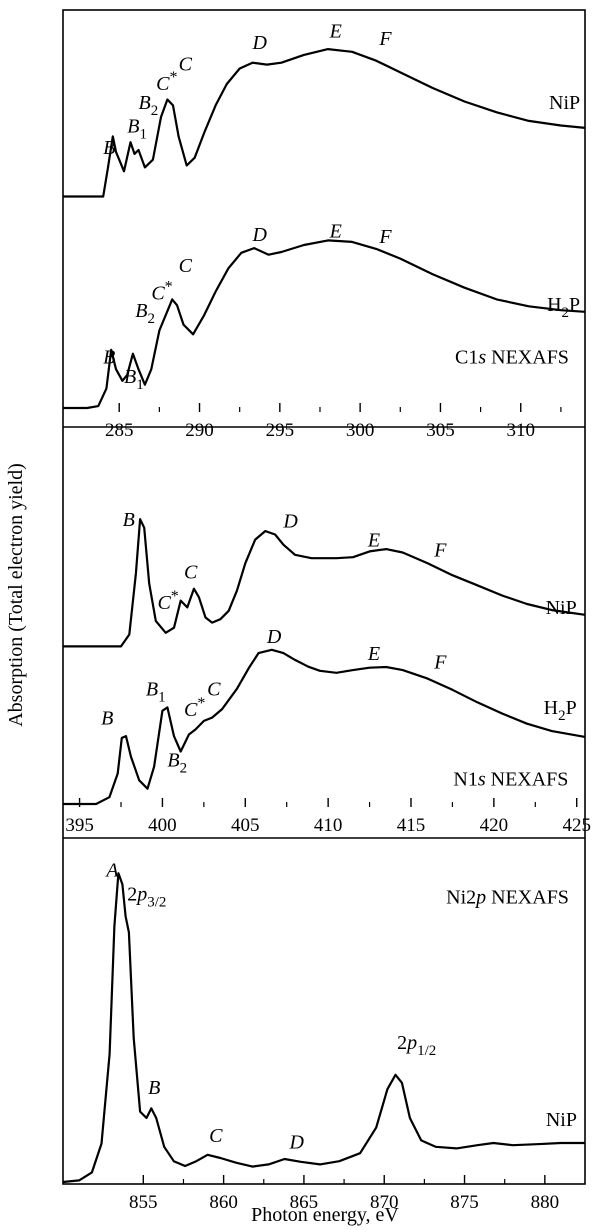 The image size is (594, 1230). What do you see at coordinates (510, 779) in the screenshot?
I see `annotation-label: N1s NEXAFS` at bounding box center [510, 779].